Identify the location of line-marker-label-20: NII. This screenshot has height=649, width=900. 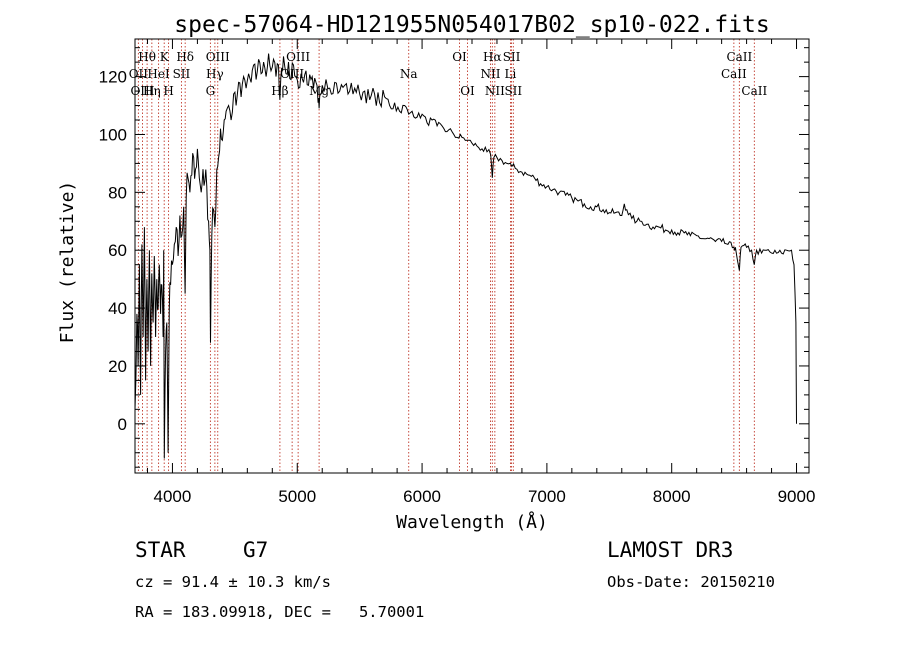
(490, 74).